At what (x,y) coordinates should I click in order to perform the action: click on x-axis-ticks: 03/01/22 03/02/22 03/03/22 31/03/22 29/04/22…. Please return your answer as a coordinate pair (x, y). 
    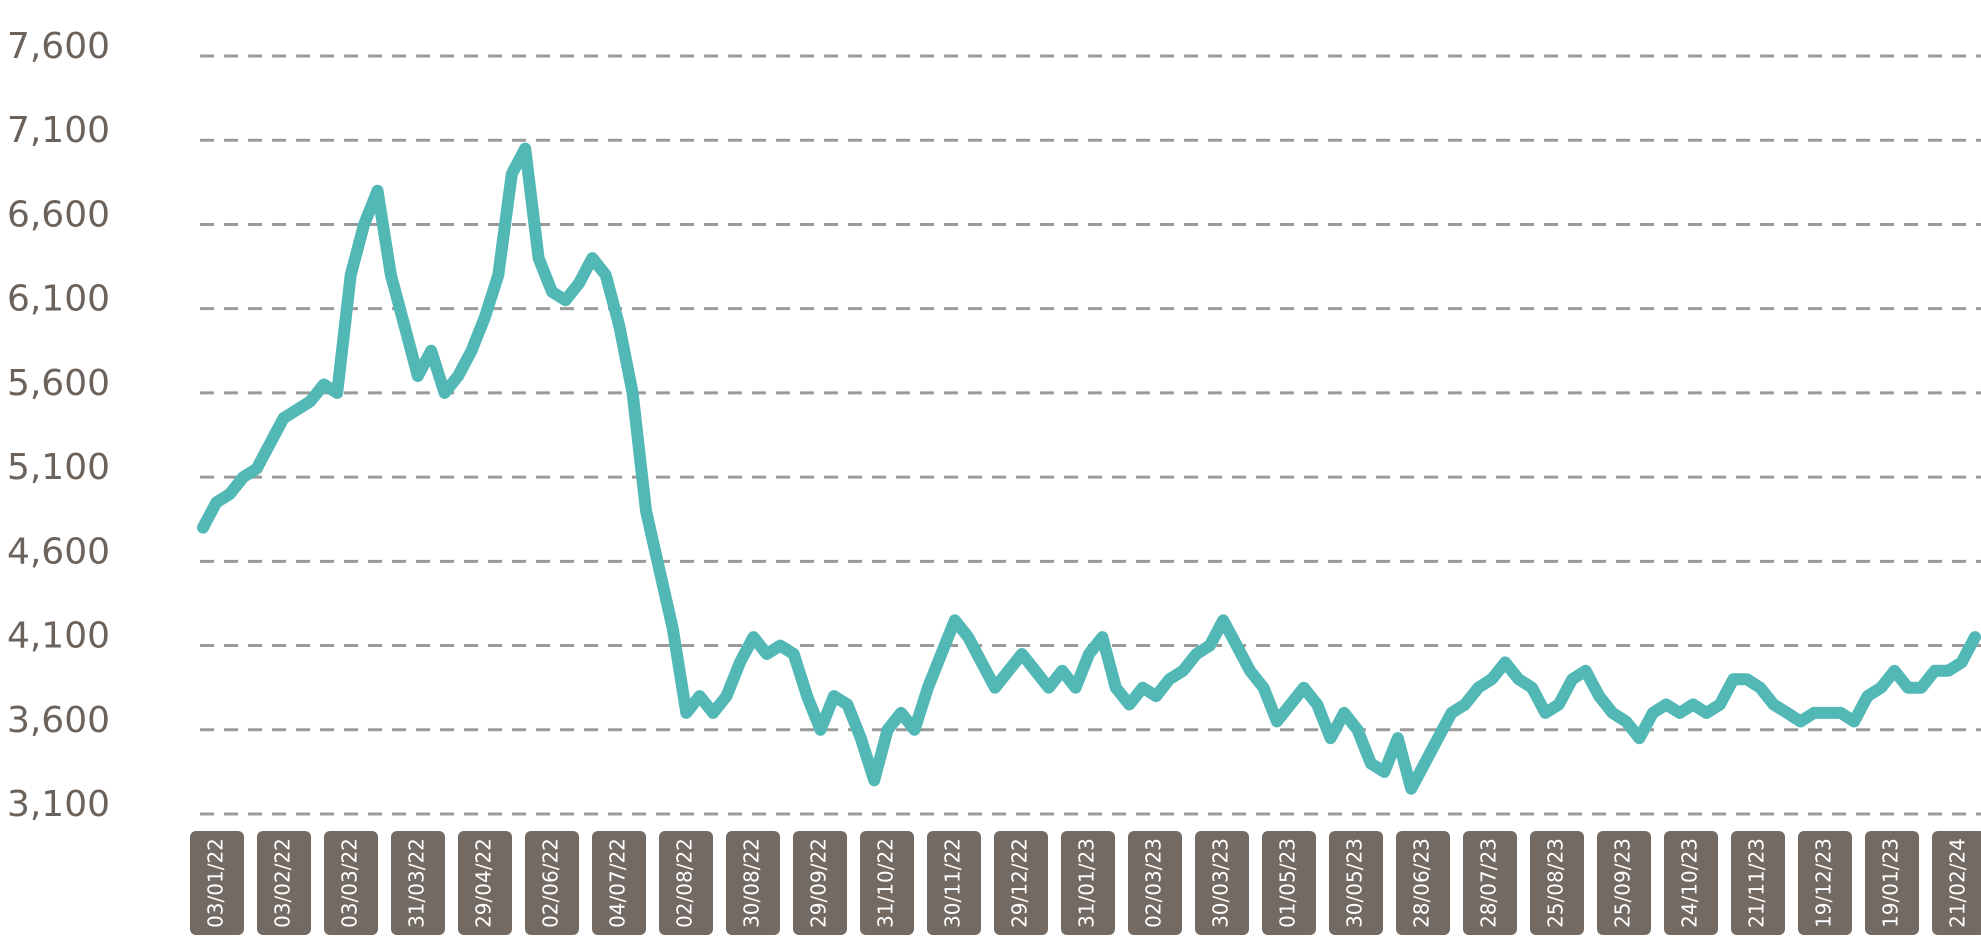
    Looking at the image, I should click on (1085, 883).